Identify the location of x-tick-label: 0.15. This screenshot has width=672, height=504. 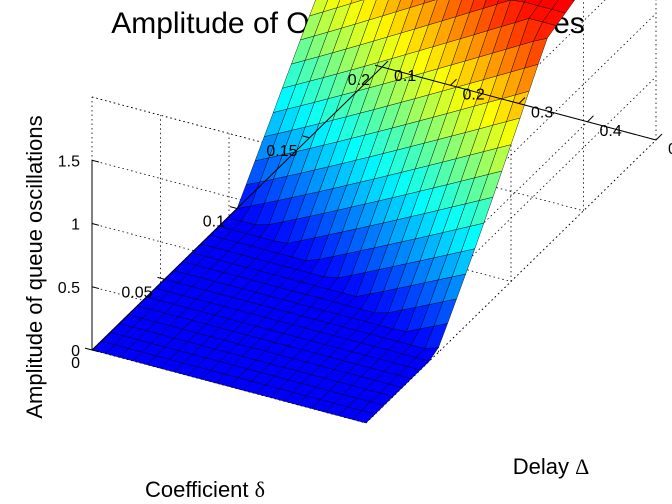
(281, 151).